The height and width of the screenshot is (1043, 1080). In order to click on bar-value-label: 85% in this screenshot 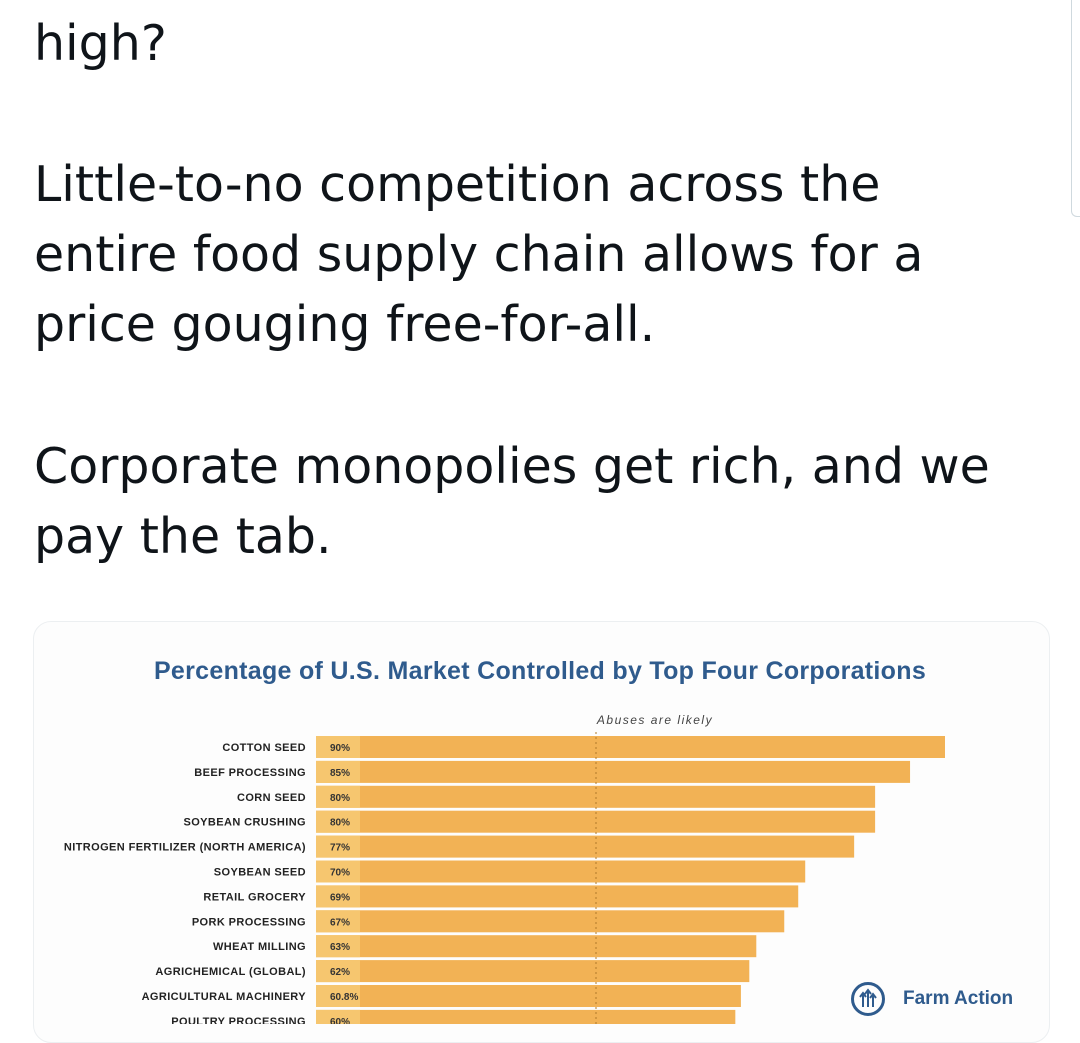, I will do `click(340, 773)`.